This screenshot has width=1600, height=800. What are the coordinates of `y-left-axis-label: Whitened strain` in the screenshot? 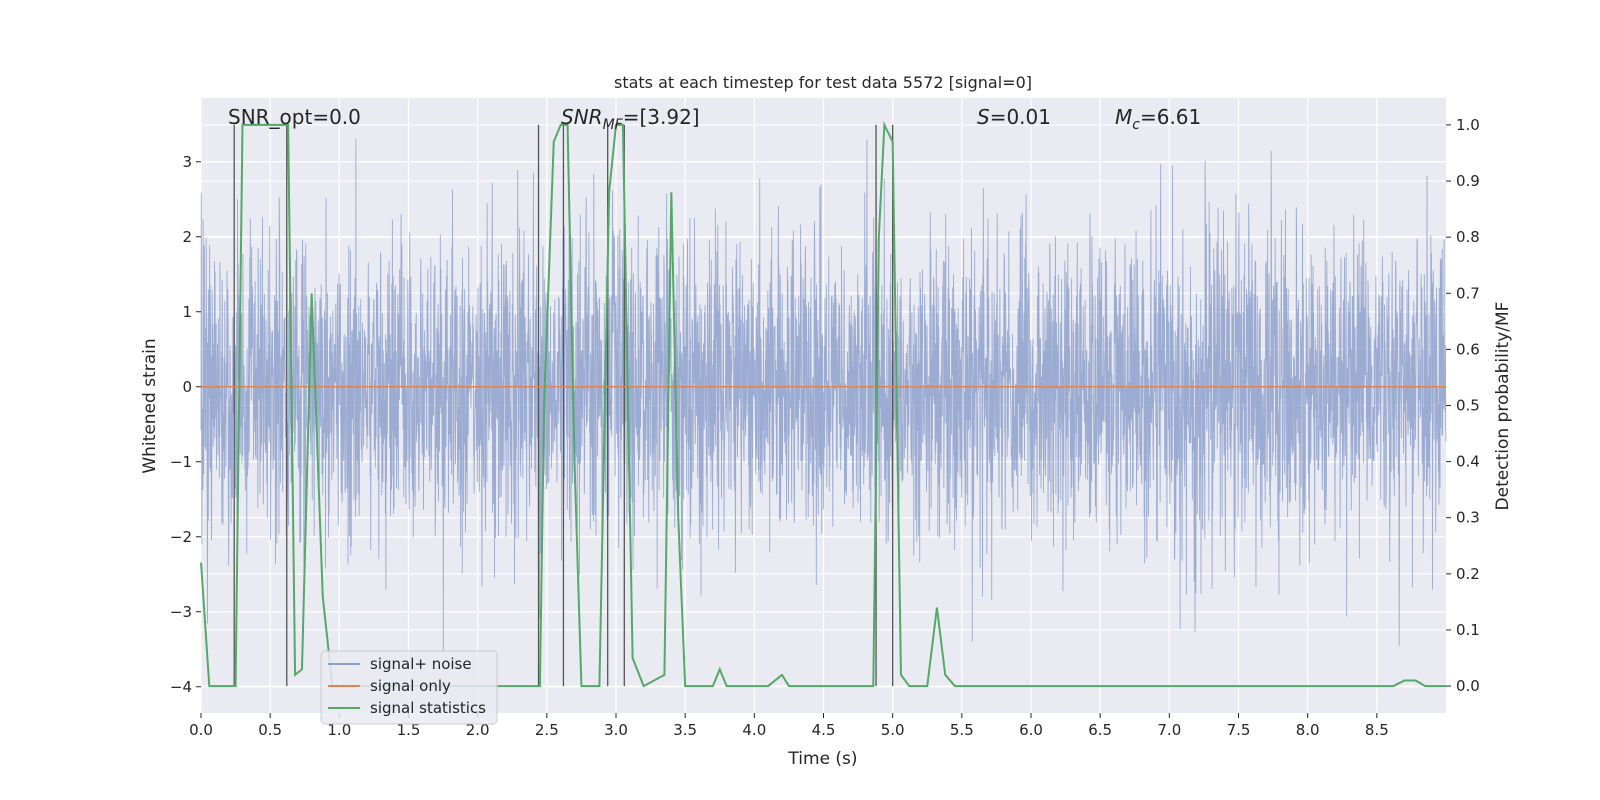 It's located at (150, 405).